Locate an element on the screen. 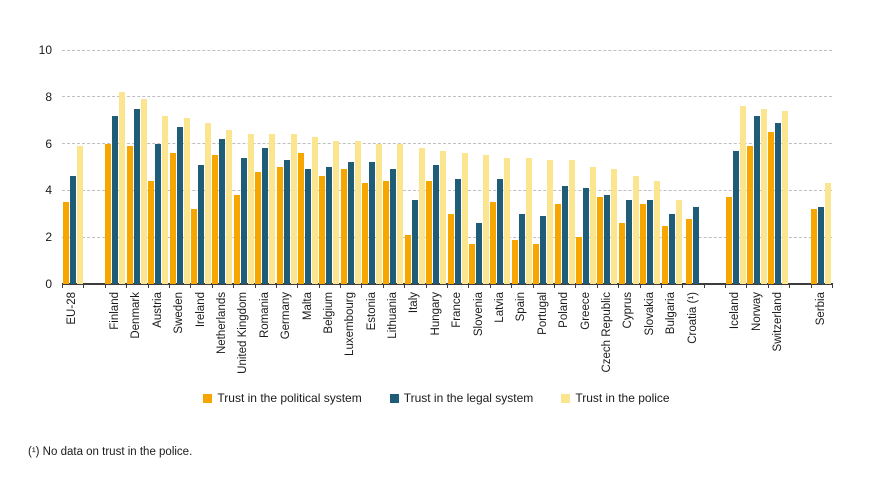 The width and height of the screenshot is (873, 487). x-axis-label: Lithuania is located at coordinates (393, 315).